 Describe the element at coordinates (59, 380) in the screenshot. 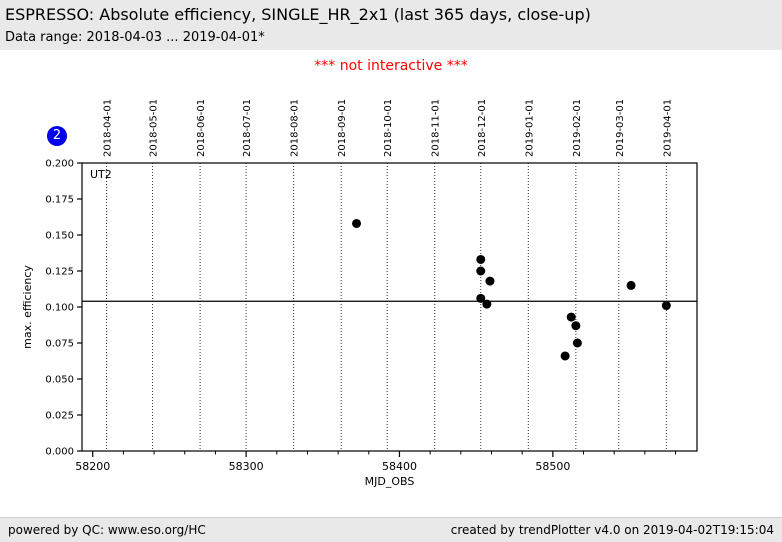

I see `y-axis-tick-label: 0.050` at that location.